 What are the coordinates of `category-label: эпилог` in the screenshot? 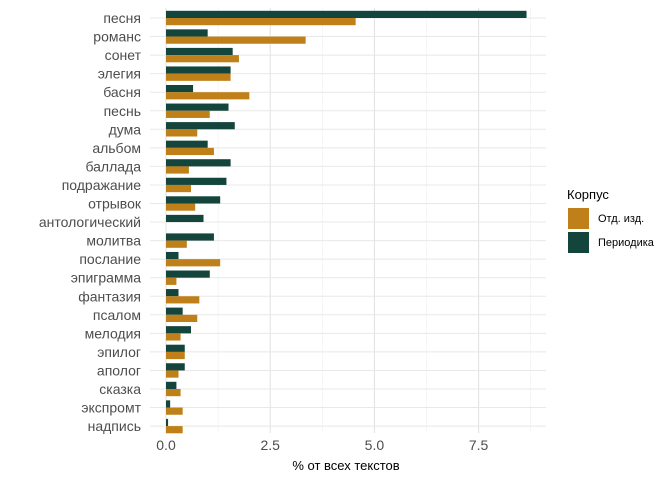 It's located at (119, 352).